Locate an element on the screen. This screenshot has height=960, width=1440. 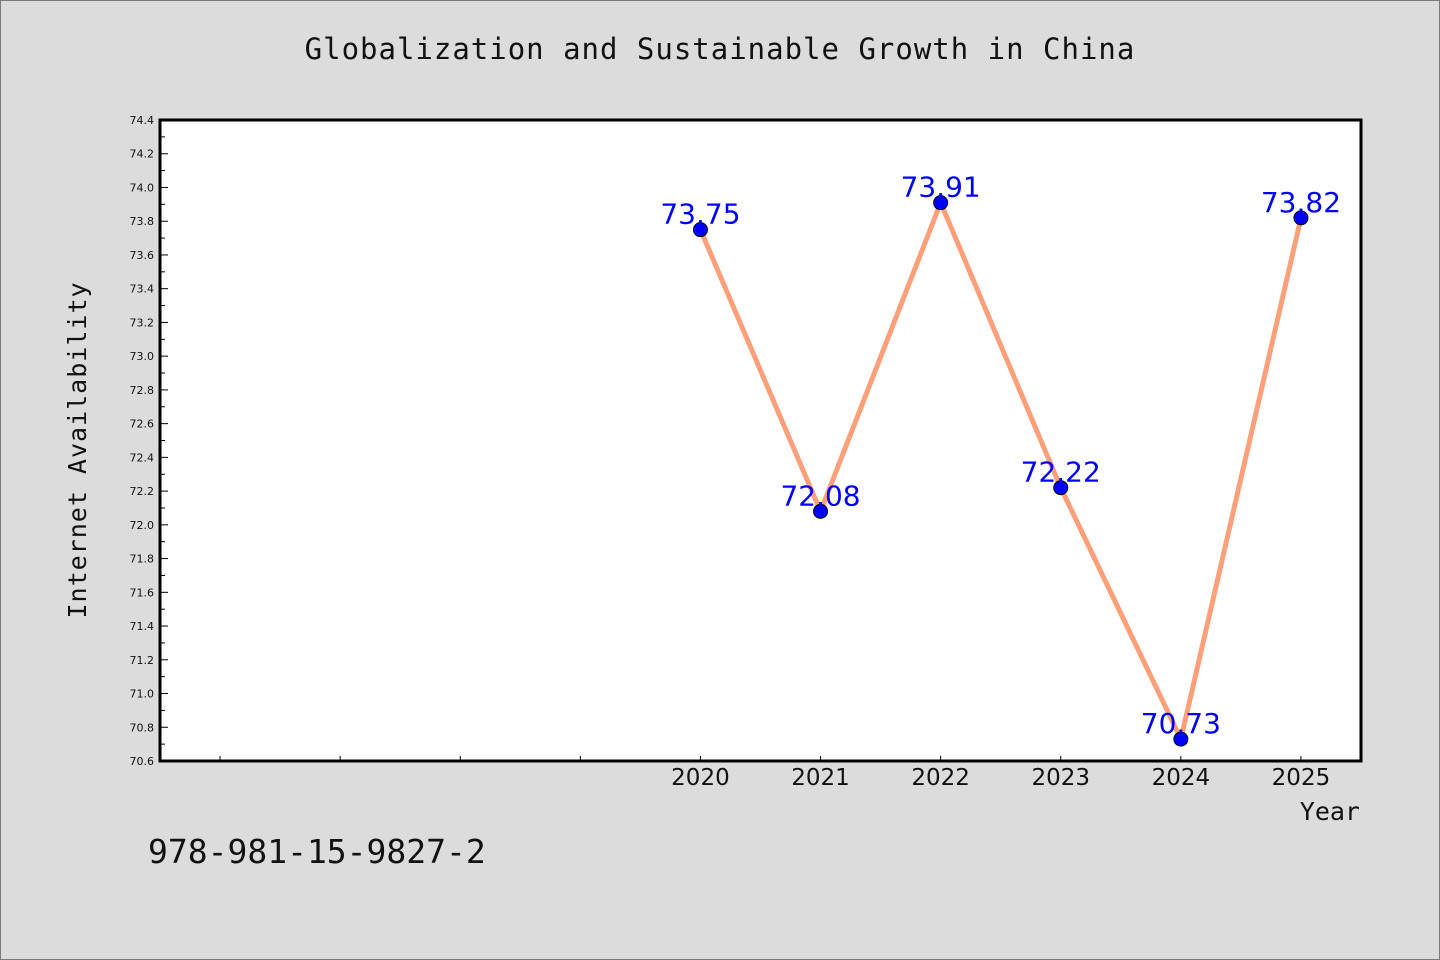
y-tick-label: 74.2 is located at coordinates (142, 154).